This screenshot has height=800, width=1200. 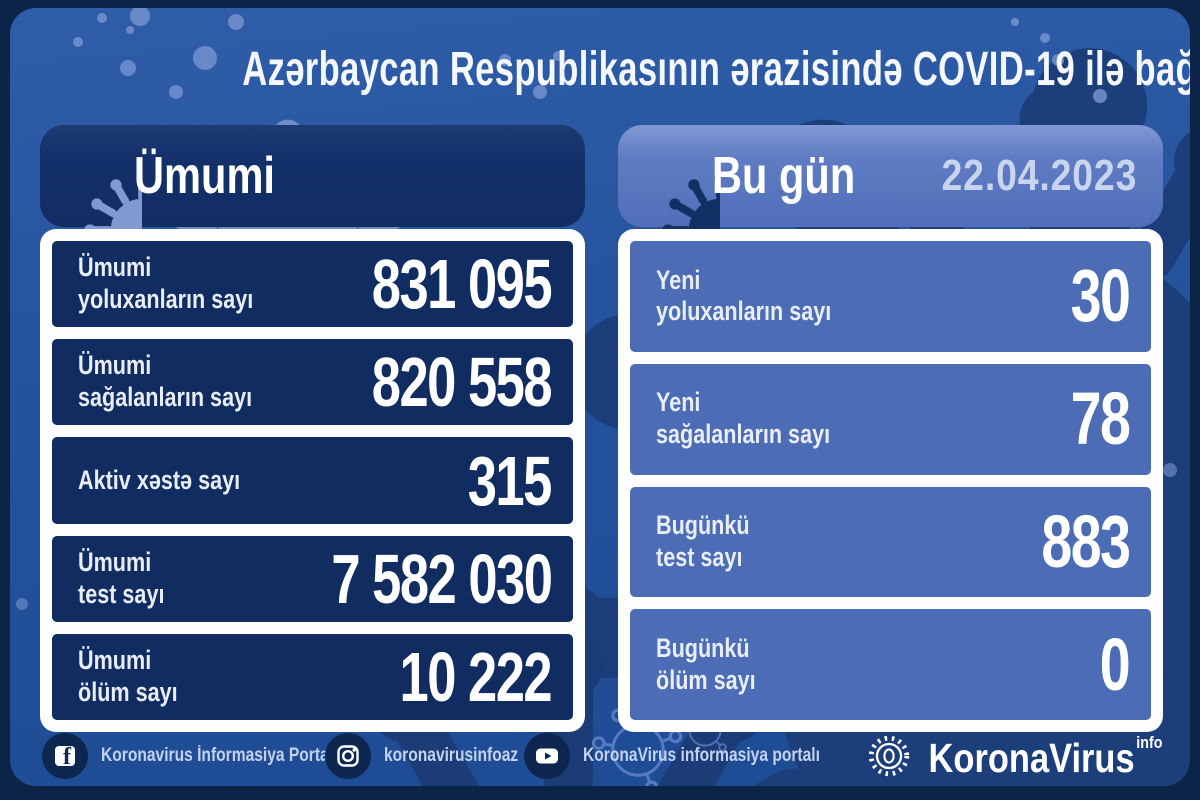 I want to click on logo-text: KoronaVirus, so click(x=1031, y=758).